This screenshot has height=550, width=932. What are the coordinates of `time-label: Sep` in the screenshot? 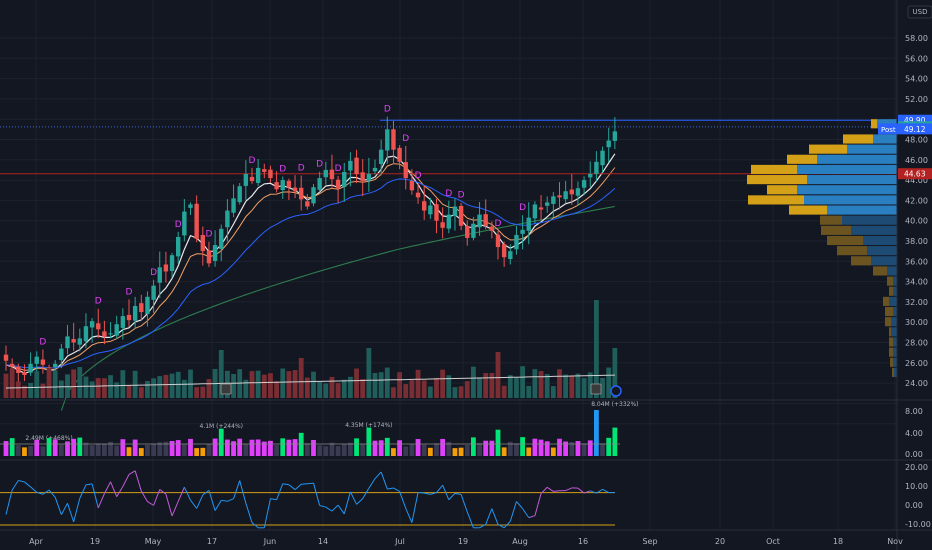 It's located at (649, 541).